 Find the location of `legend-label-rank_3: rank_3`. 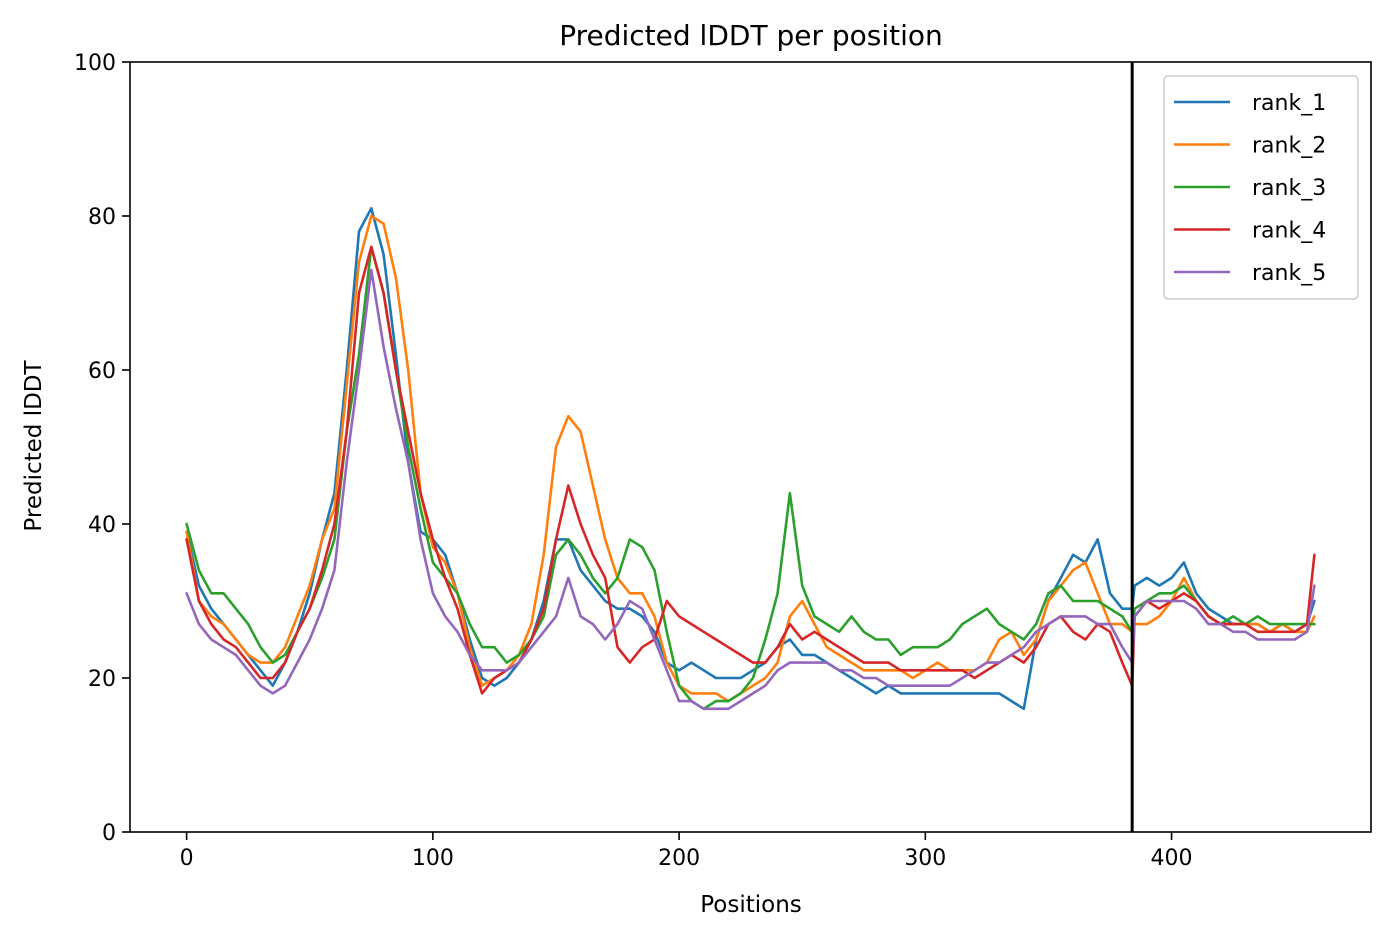

legend-label-rank_3: rank_3 is located at coordinates (1289, 188).